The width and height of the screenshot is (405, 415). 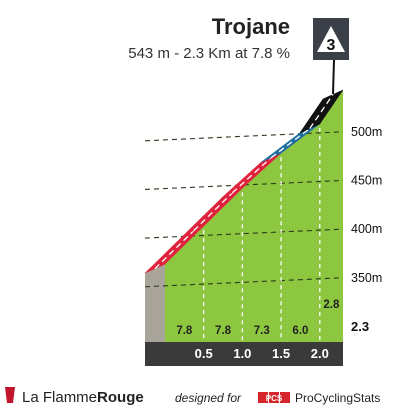 I want to click on altitude-tick-label: 450m, so click(x=366, y=180).